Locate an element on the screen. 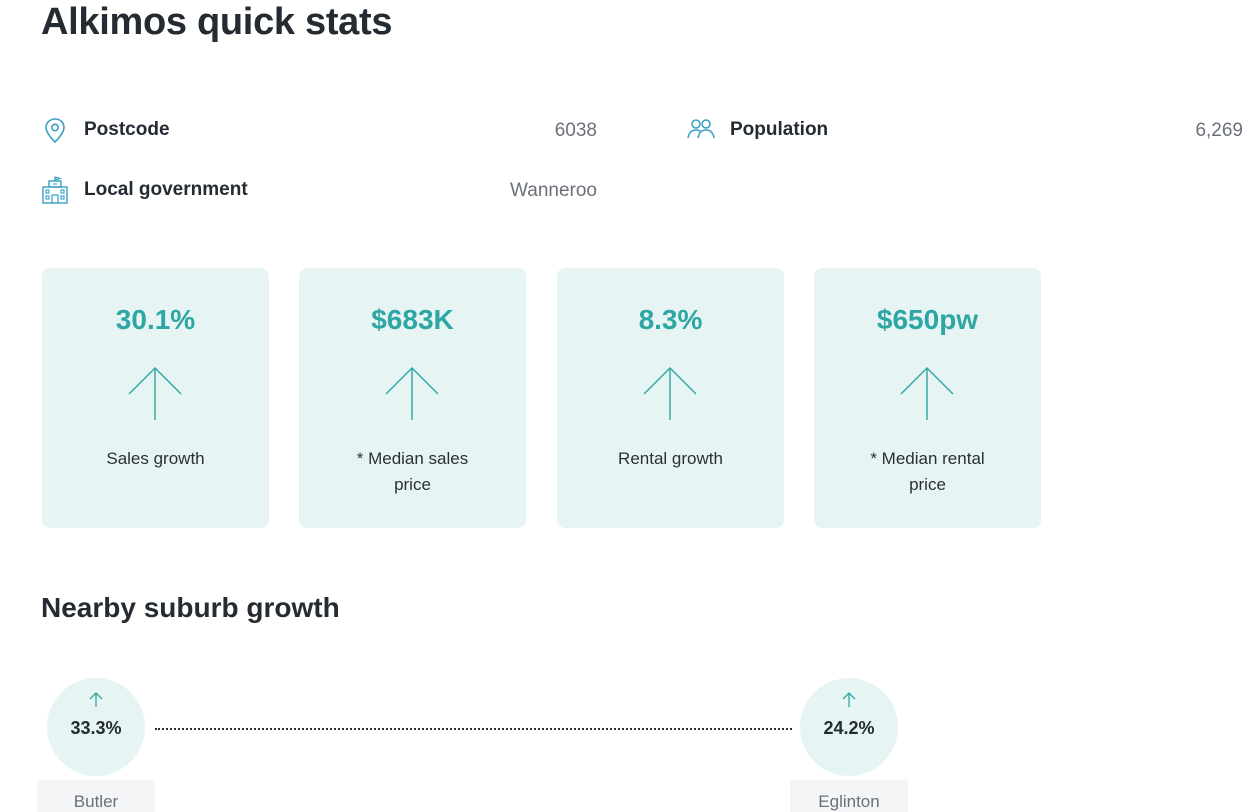  stat-label-population: Population is located at coordinates (779, 129).